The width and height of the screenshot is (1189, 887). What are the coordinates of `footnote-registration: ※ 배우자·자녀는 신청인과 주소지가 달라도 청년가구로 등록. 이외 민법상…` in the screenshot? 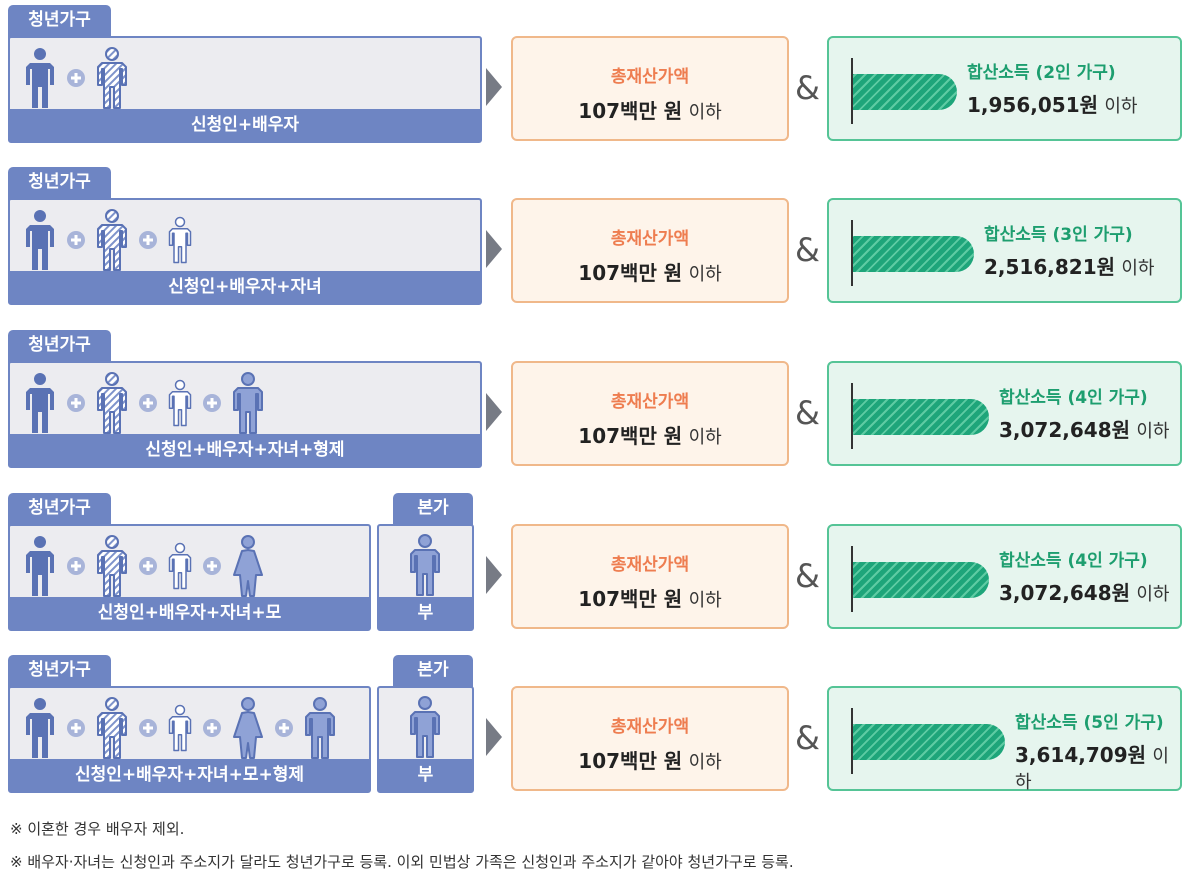 It's located at (402, 862).